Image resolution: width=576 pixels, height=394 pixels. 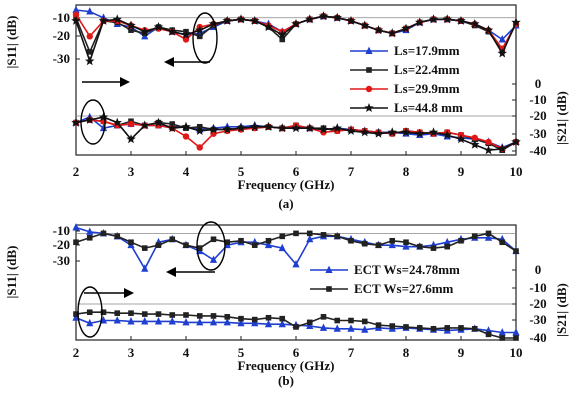 I want to click on legend: ECT Ws=24.78mm ECT Ws=27.6mm, so click(x=385, y=279).